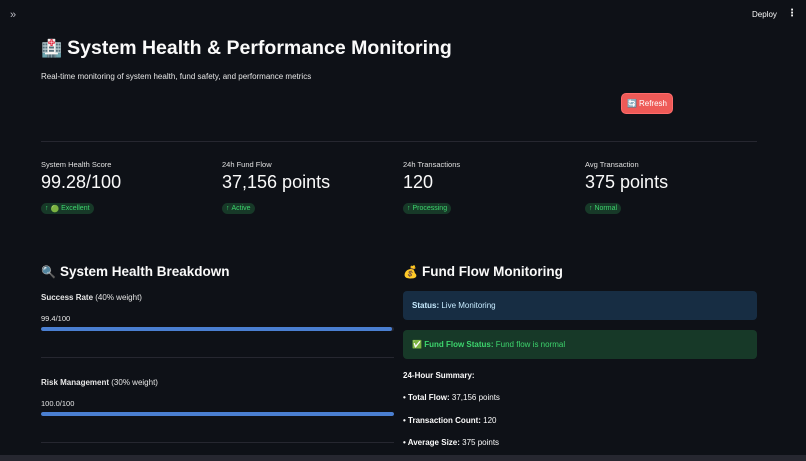 This screenshot has height=461, width=806. I want to click on money-bag-icon: 💰, so click(410, 271).